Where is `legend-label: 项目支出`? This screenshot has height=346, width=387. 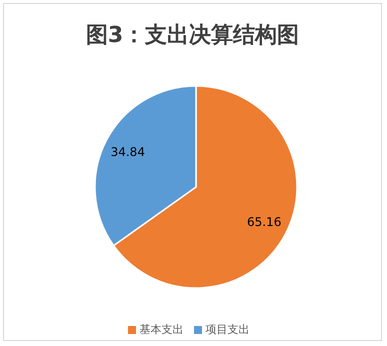
legend-label: 项目支出 is located at coordinates (228, 329).